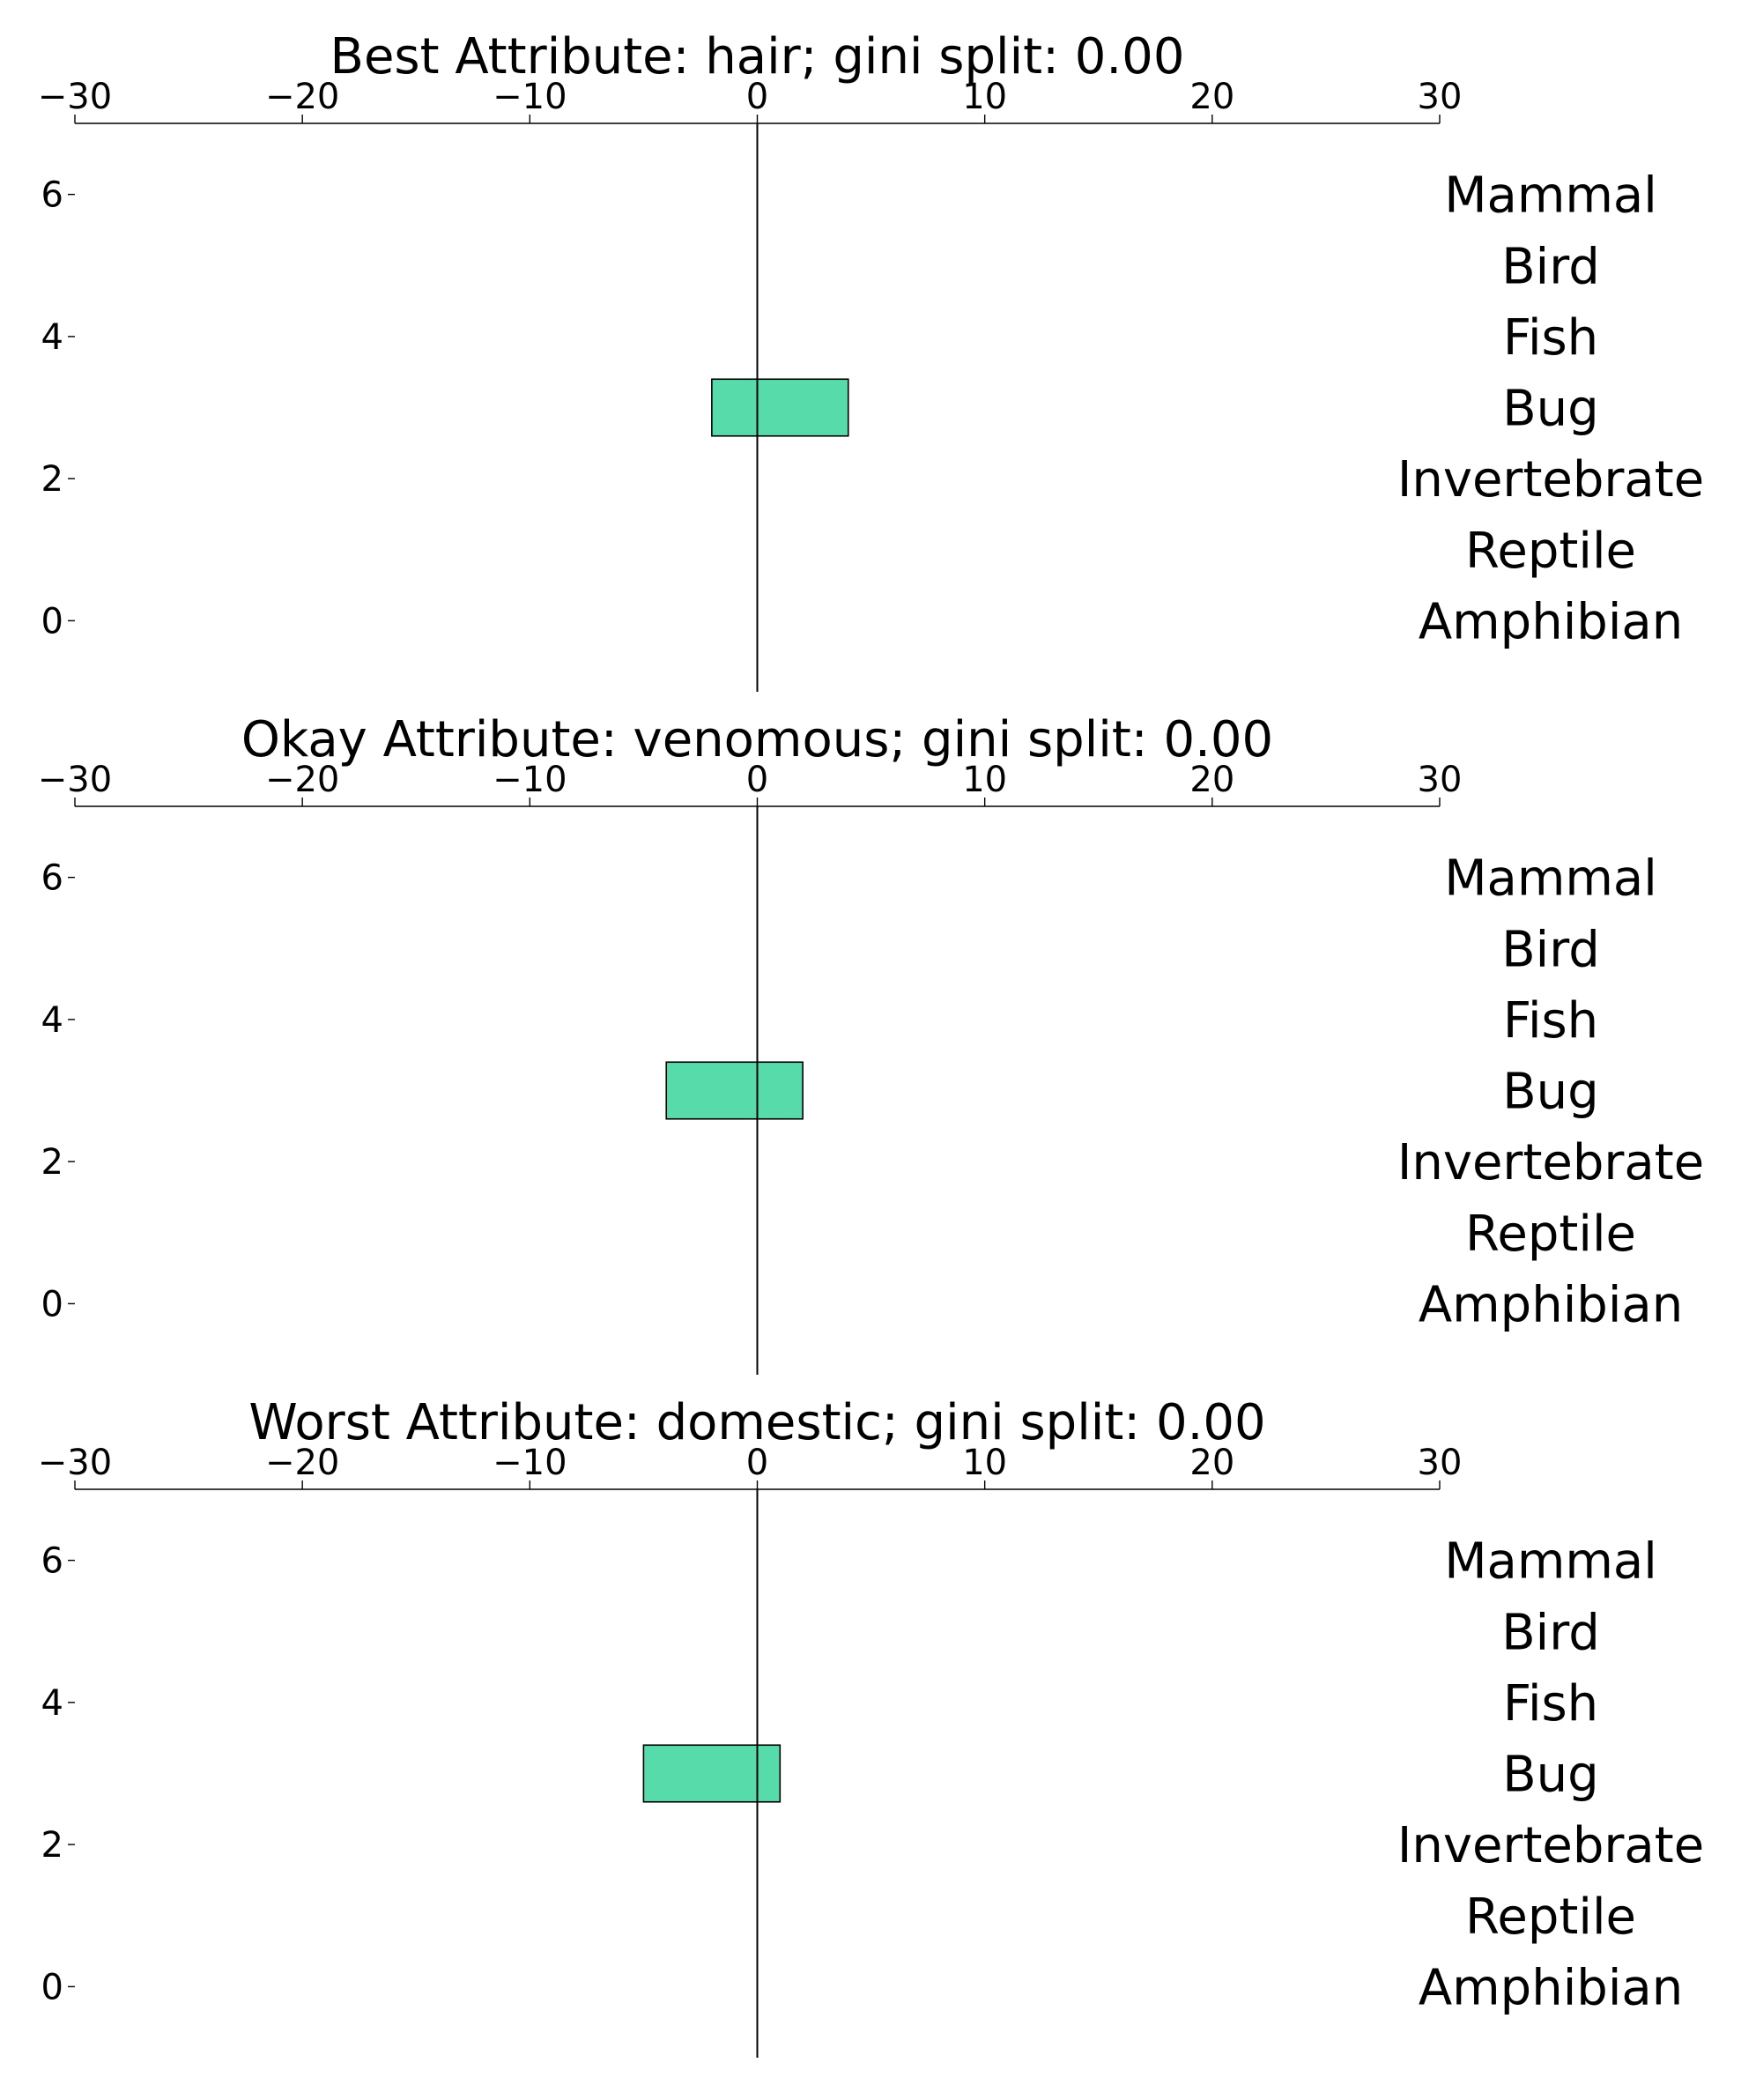 This screenshot has width=1741, height=2100. Describe the element at coordinates (1551, 1987) in the screenshot. I see `chart-2-category-label: Amphibian` at that location.